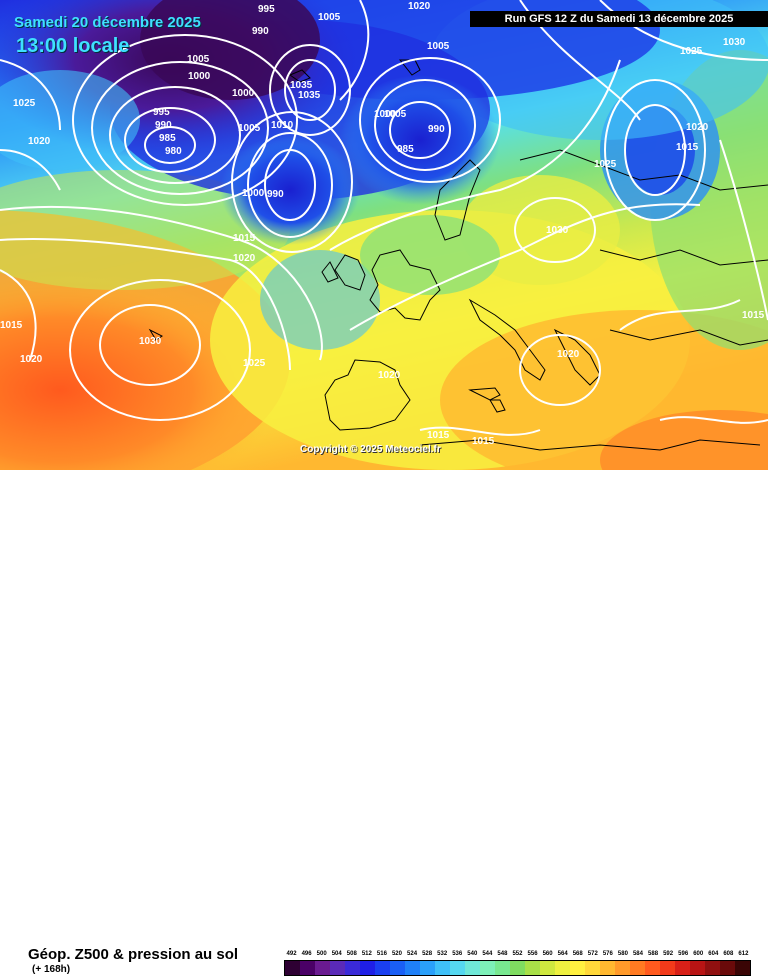  I want to click on scale-value-label: 520, so click(396, 954).